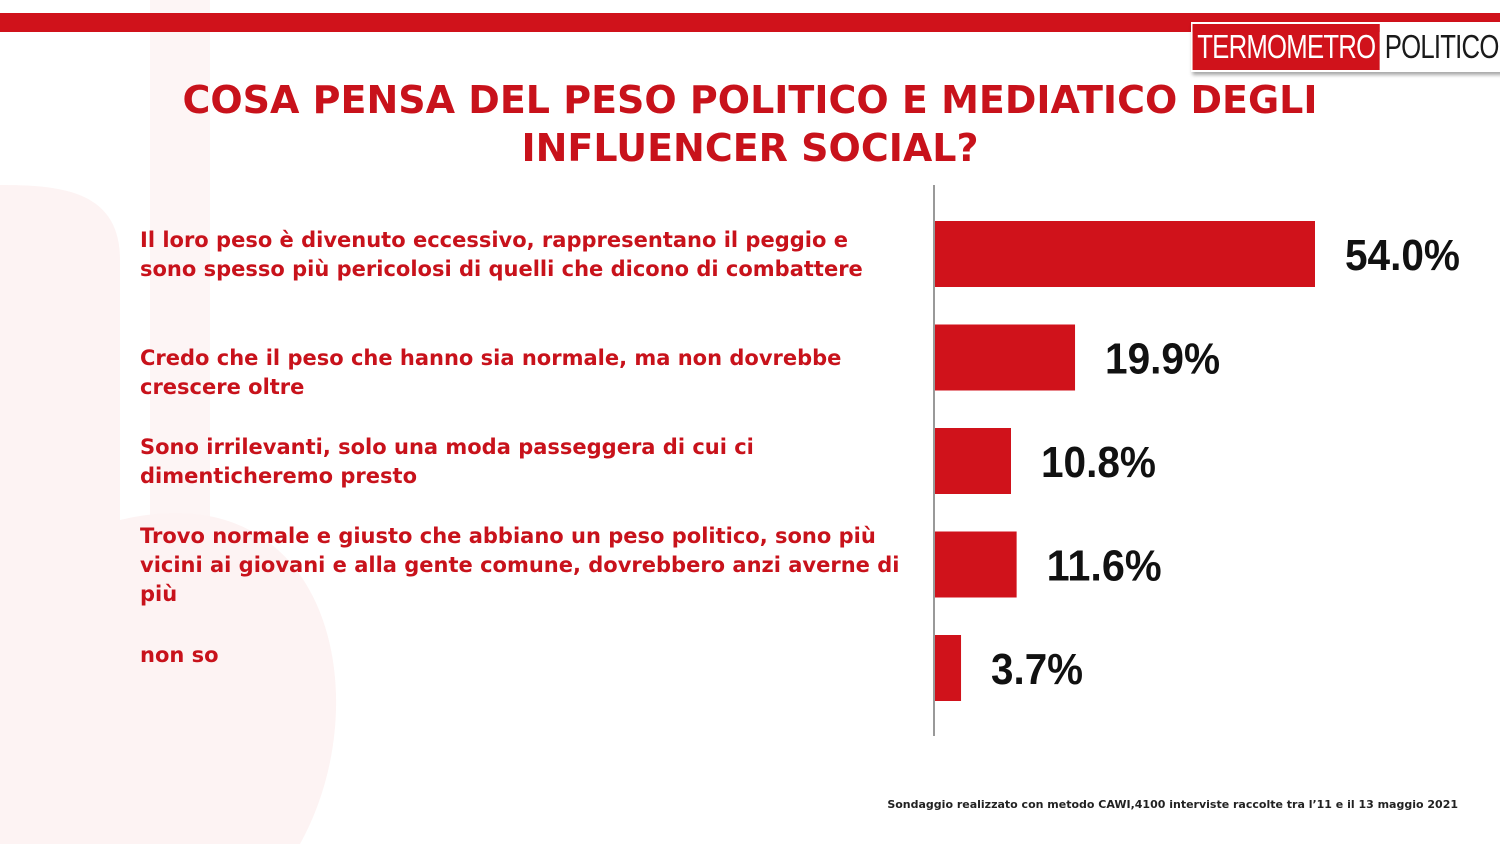  I want to click on value-label-4: 11.6%, so click(1104, 566).